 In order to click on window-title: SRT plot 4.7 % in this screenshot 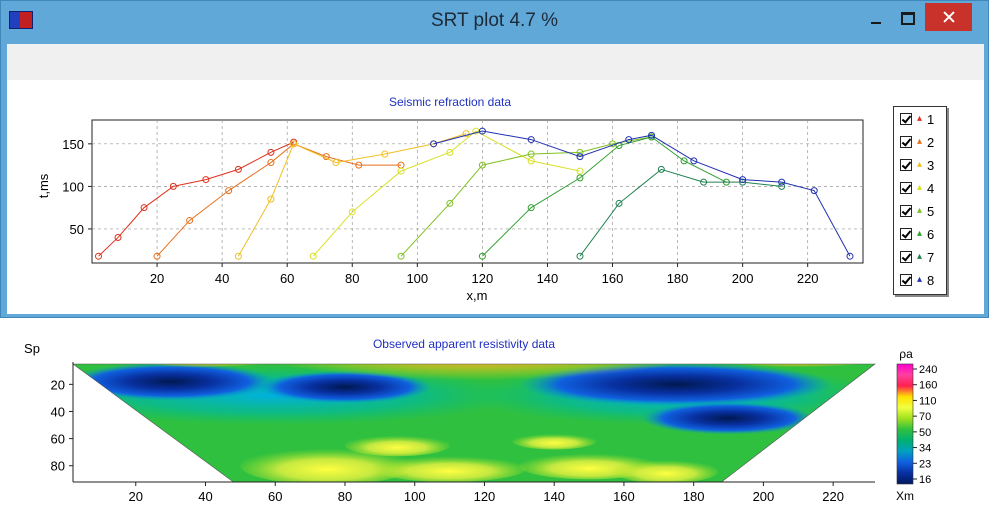, I will do `click(494, 20)`.